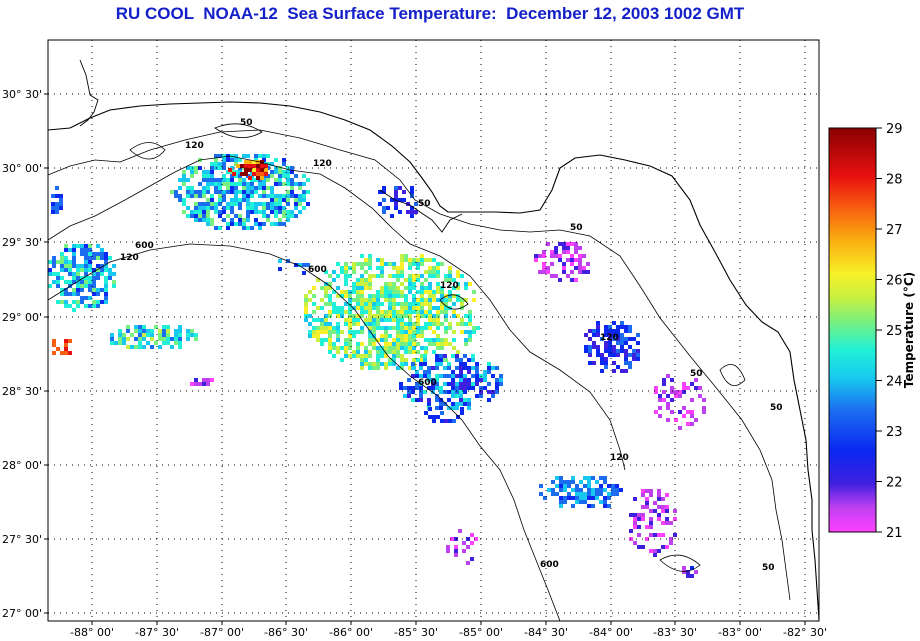 The width and height of the screenshot is (920, 641). What do you see at coordinates (805, 632) in the screenshot?
I see `lon-tick-label: -82° 30'` at bounding box center [805, 632].